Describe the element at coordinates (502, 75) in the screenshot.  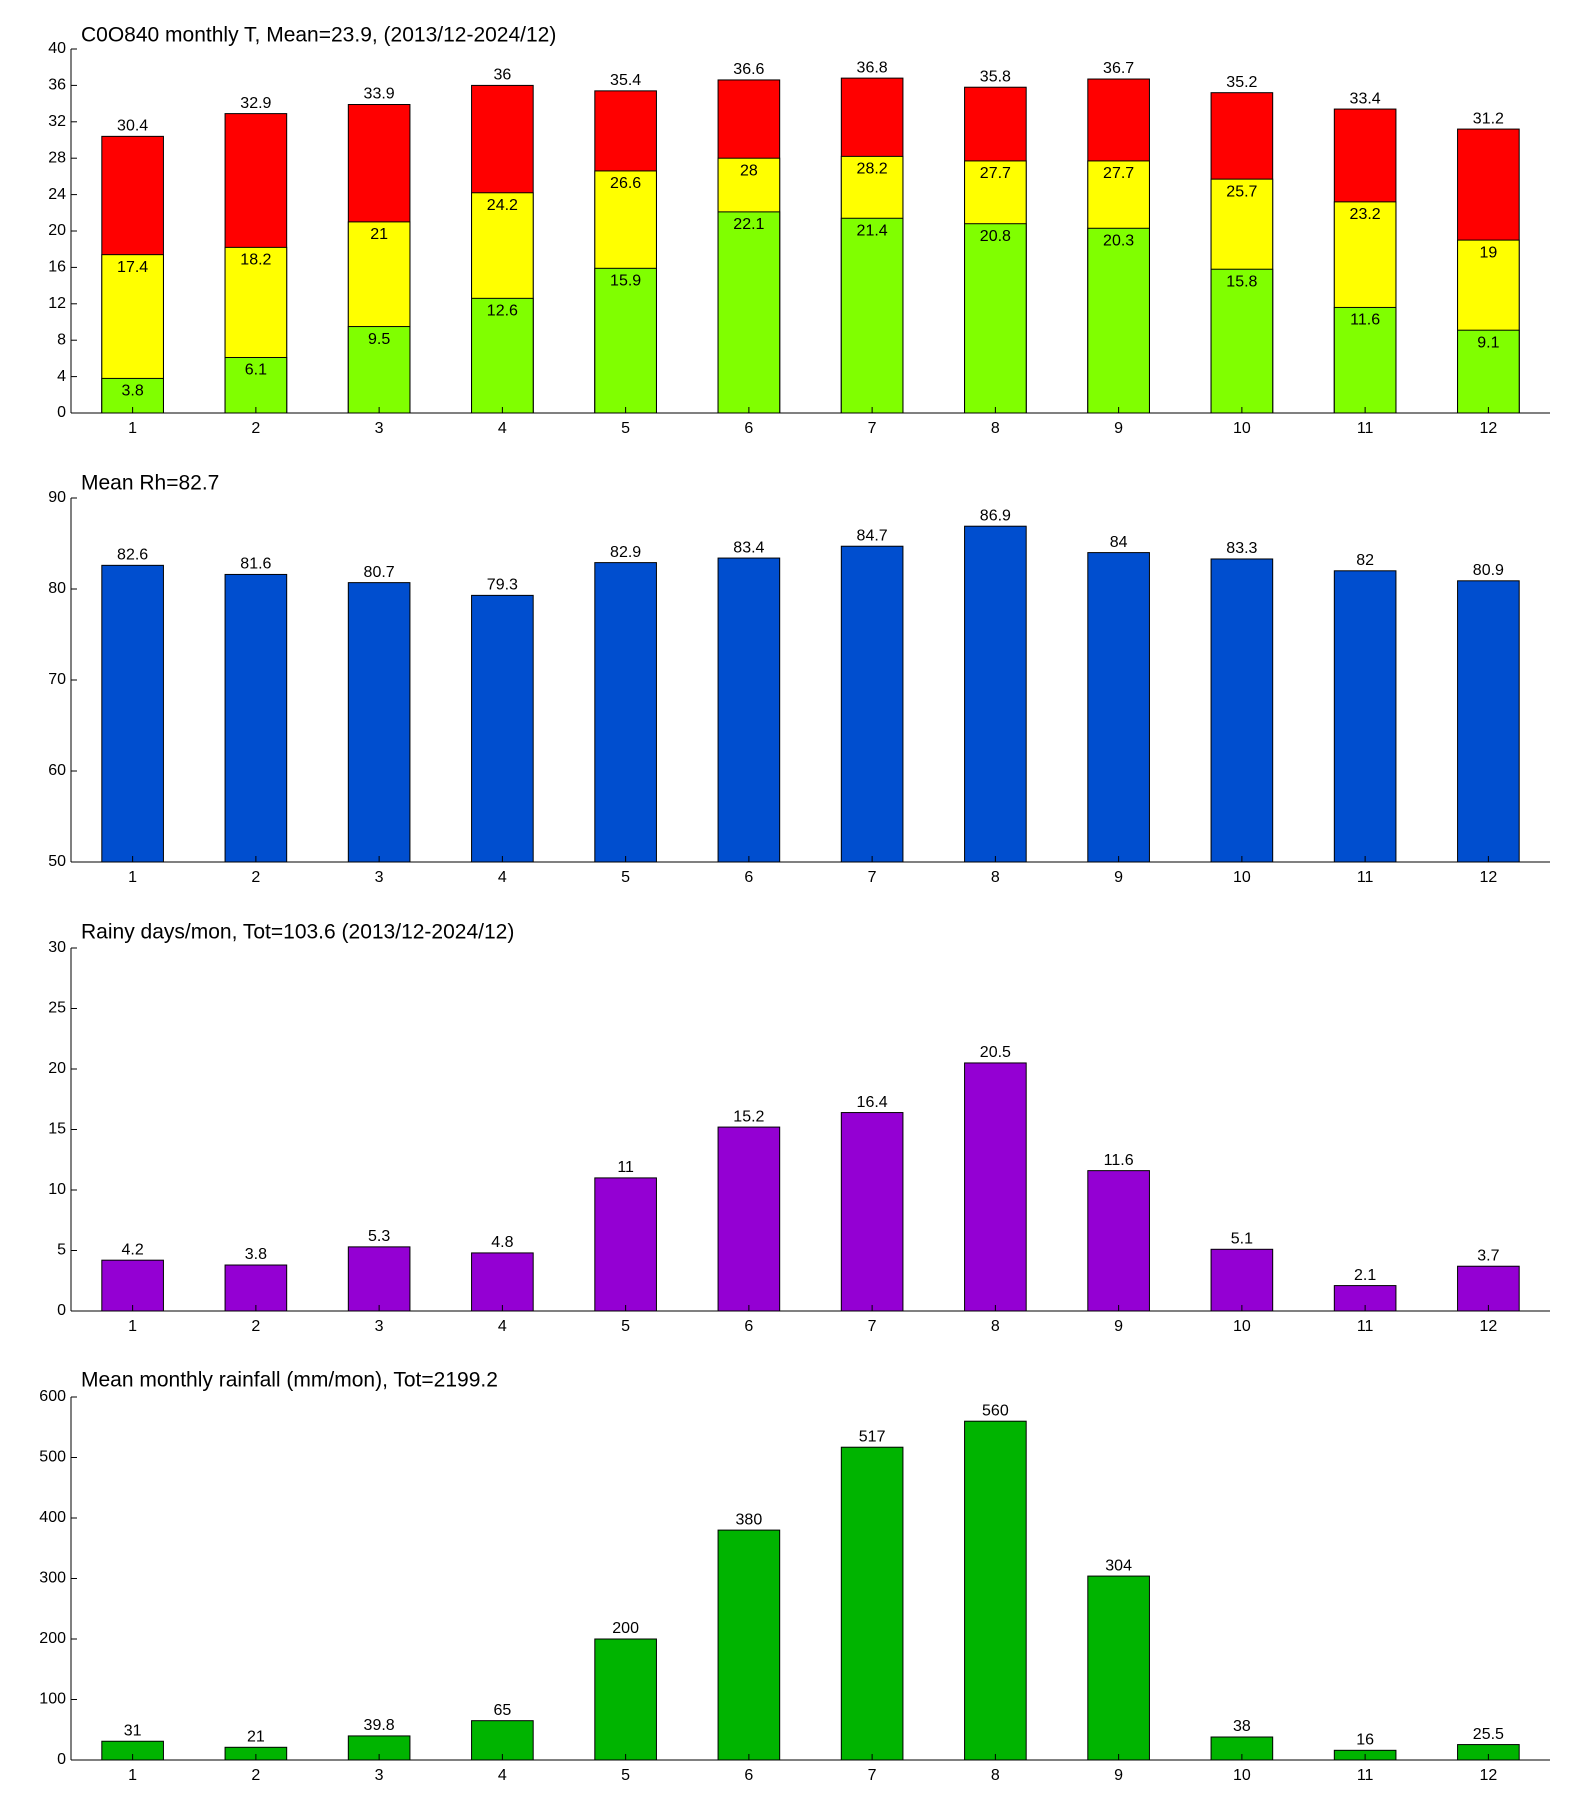
I see `value-label: 36` at that location.